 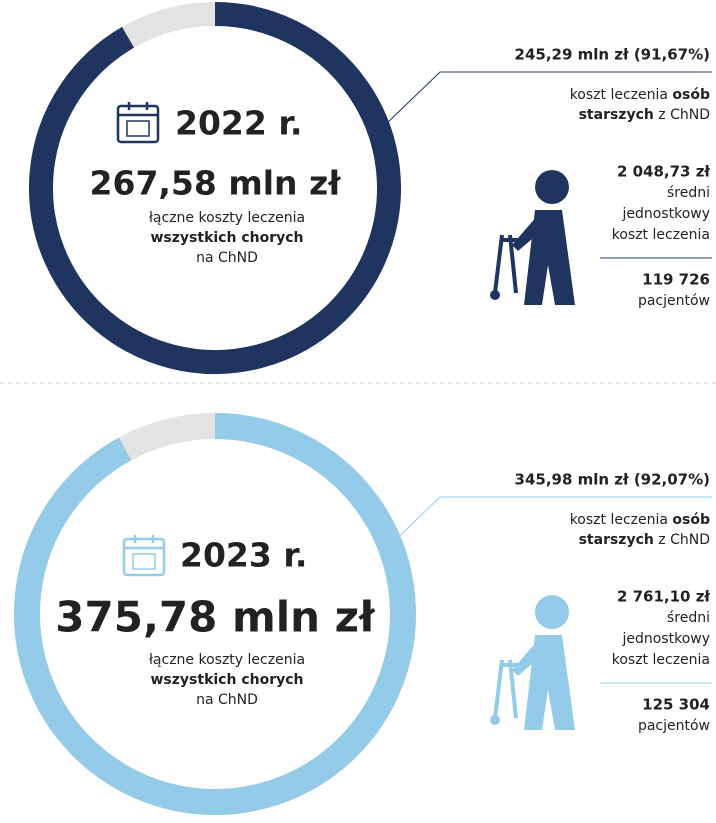 What do you see at coordinates (612, 55) in the screenshot?
I see `elderly-cost: 245,29 mln zł (91,67%)` at bounding box center [612, 55].